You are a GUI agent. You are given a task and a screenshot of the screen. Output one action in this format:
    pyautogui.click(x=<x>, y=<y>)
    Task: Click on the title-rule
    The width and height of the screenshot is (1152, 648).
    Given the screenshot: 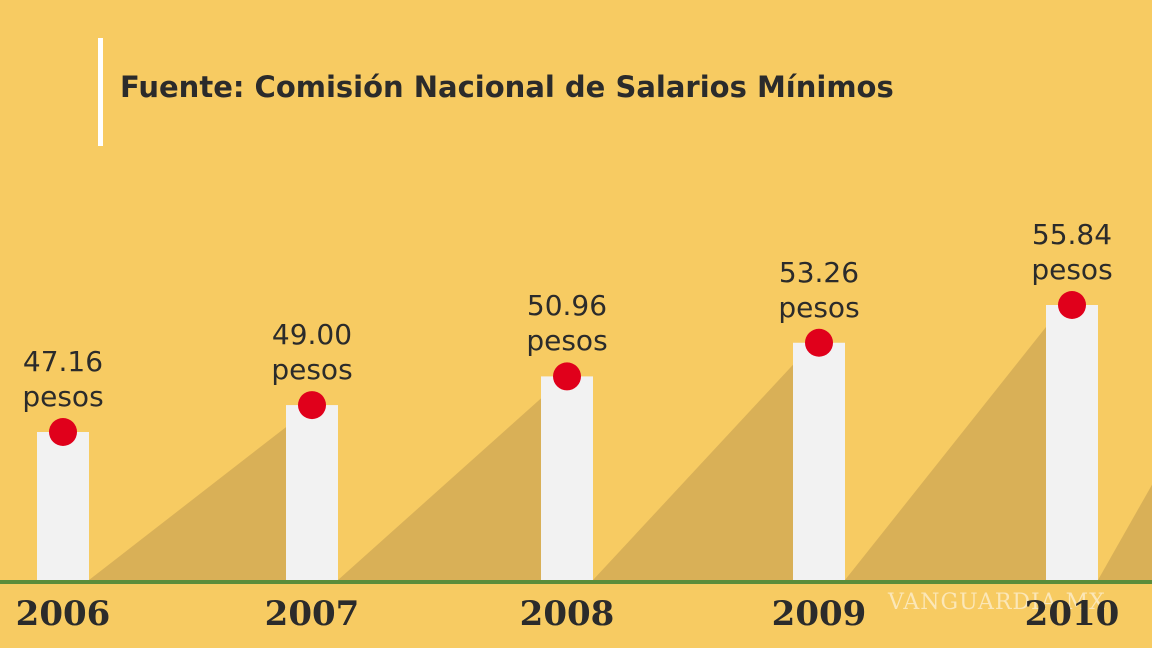 What is the action you would take?
    pyautogui.click(x=100, y=92)
    